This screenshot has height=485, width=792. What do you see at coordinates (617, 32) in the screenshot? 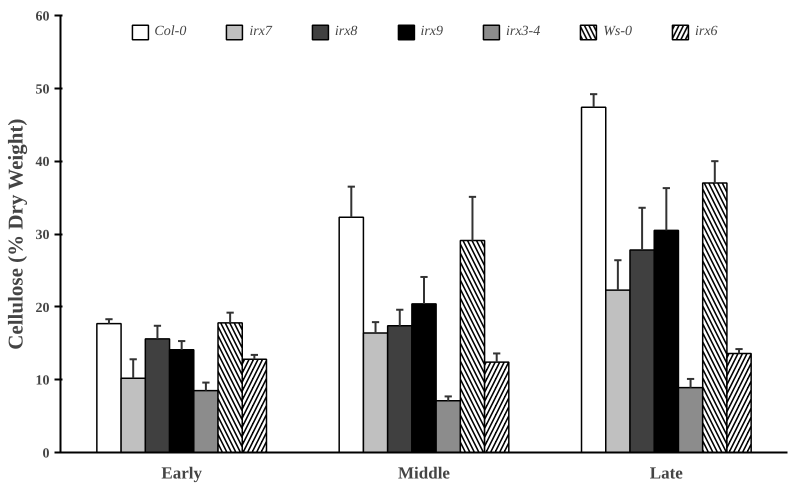
I see `legend-label: Ws-0` at bounding box center [617, 32].